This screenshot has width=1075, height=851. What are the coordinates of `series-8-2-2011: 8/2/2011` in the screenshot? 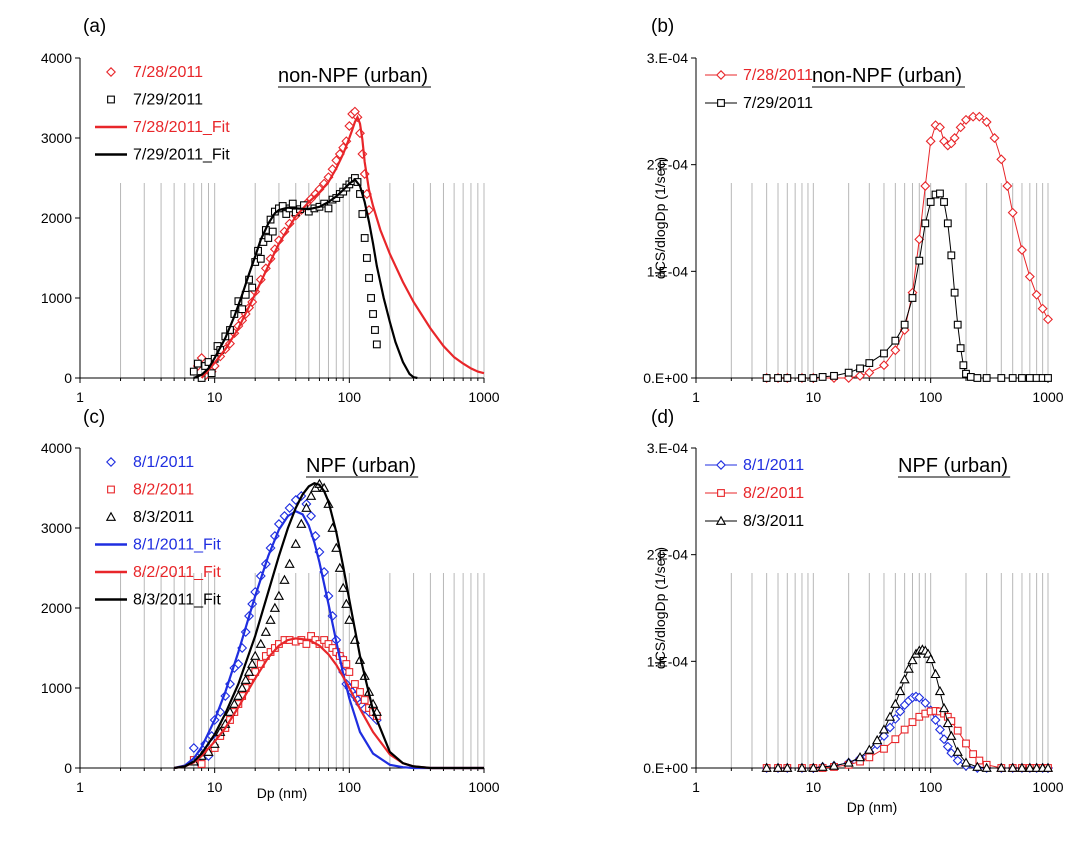 It's located at (244, 625).